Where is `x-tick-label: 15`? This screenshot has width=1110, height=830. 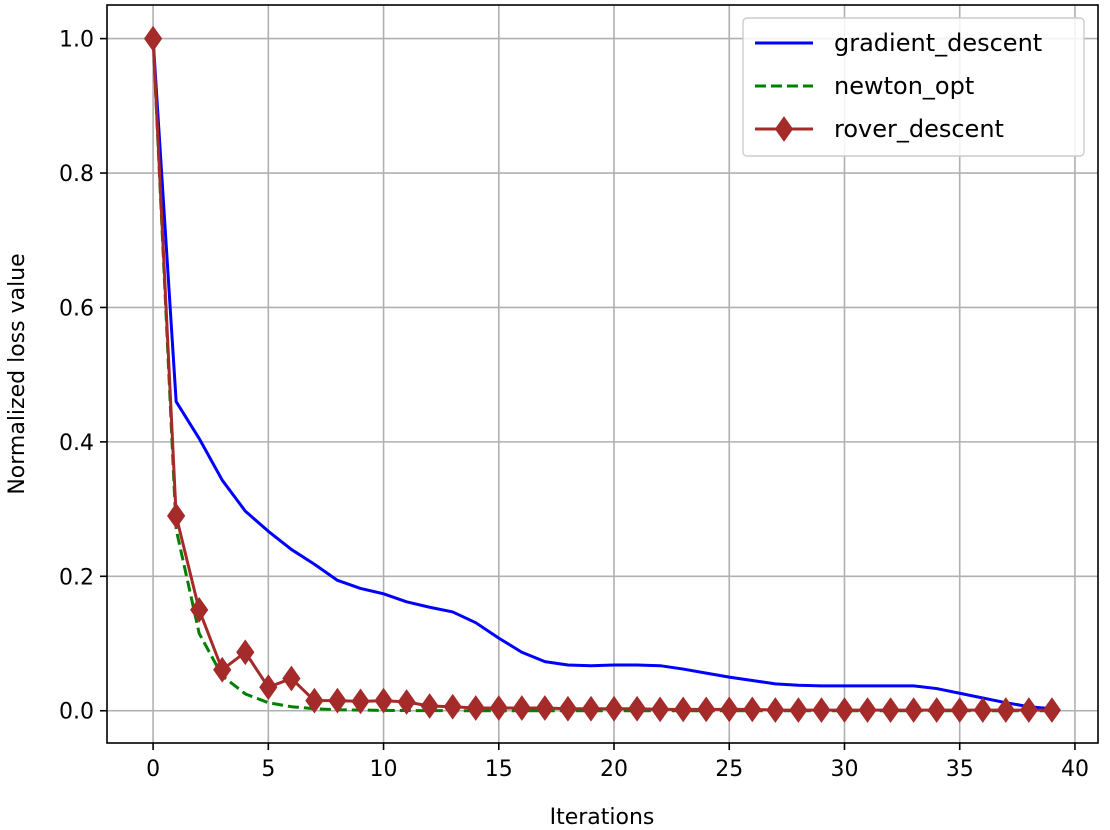
x-tick-label: 15 is located at coordinates (499, 769).